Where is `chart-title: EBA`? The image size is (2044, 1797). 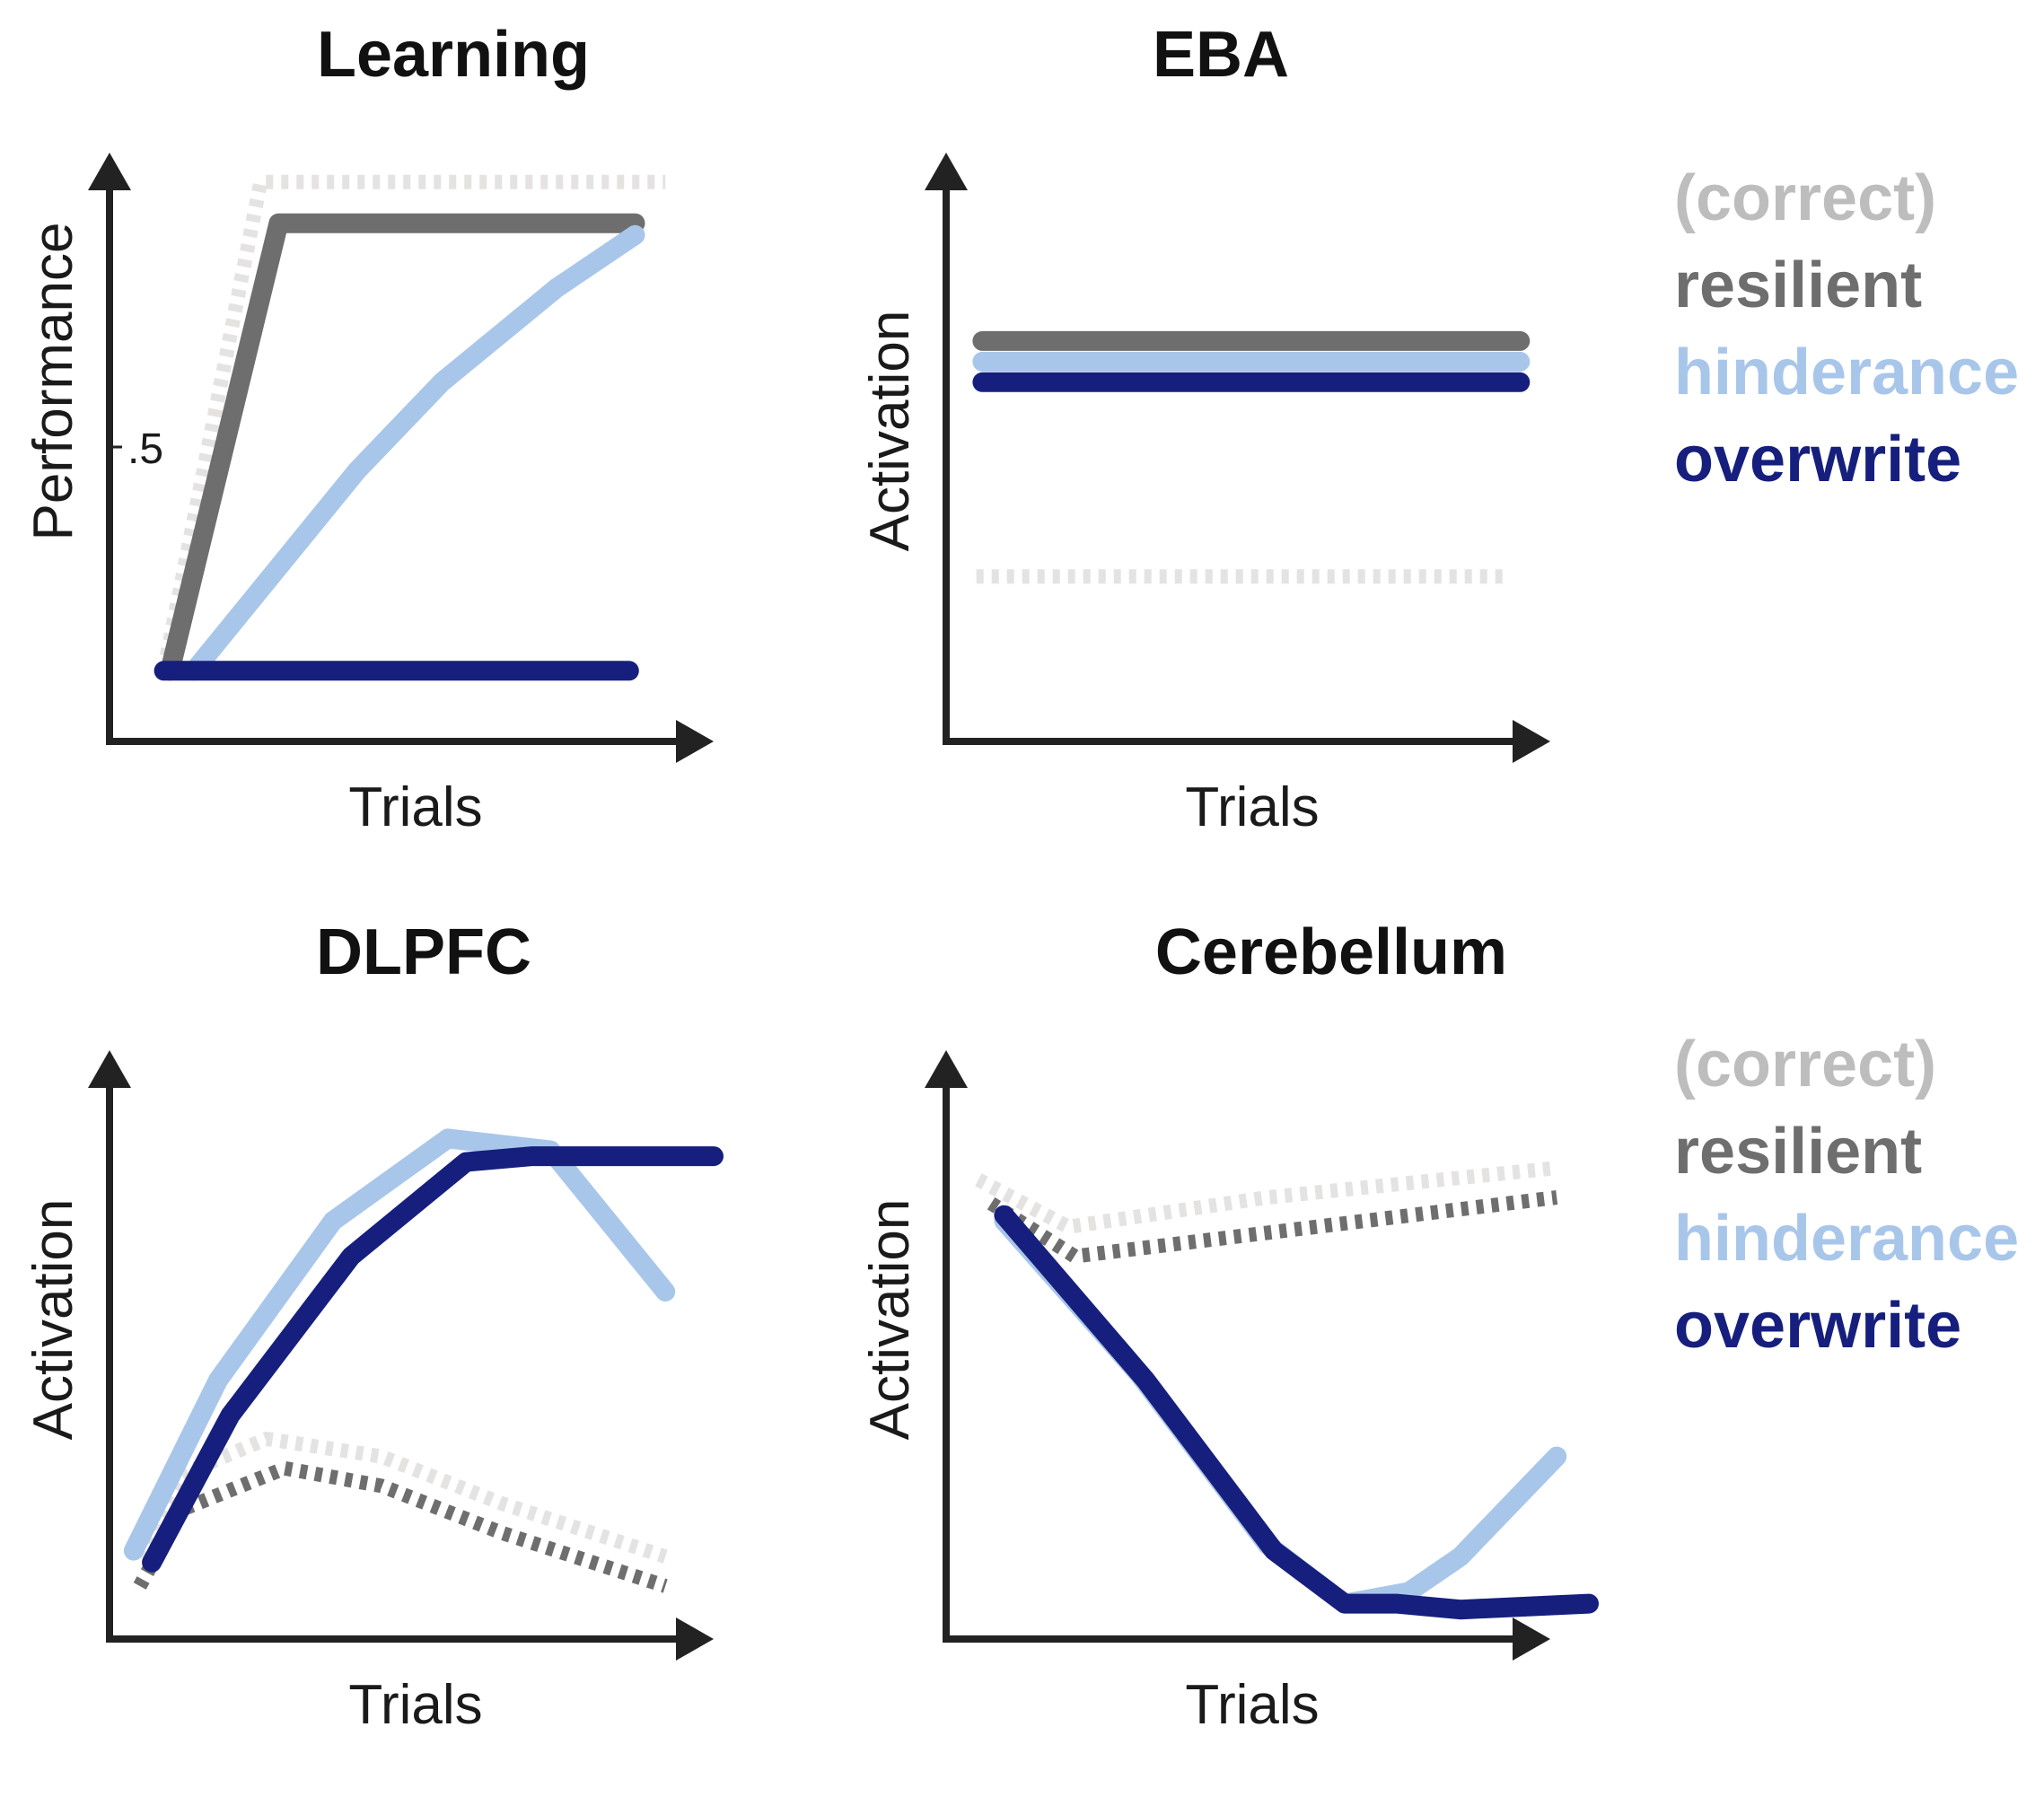
chart-title: EBA is located at coordinates (1221, 55).